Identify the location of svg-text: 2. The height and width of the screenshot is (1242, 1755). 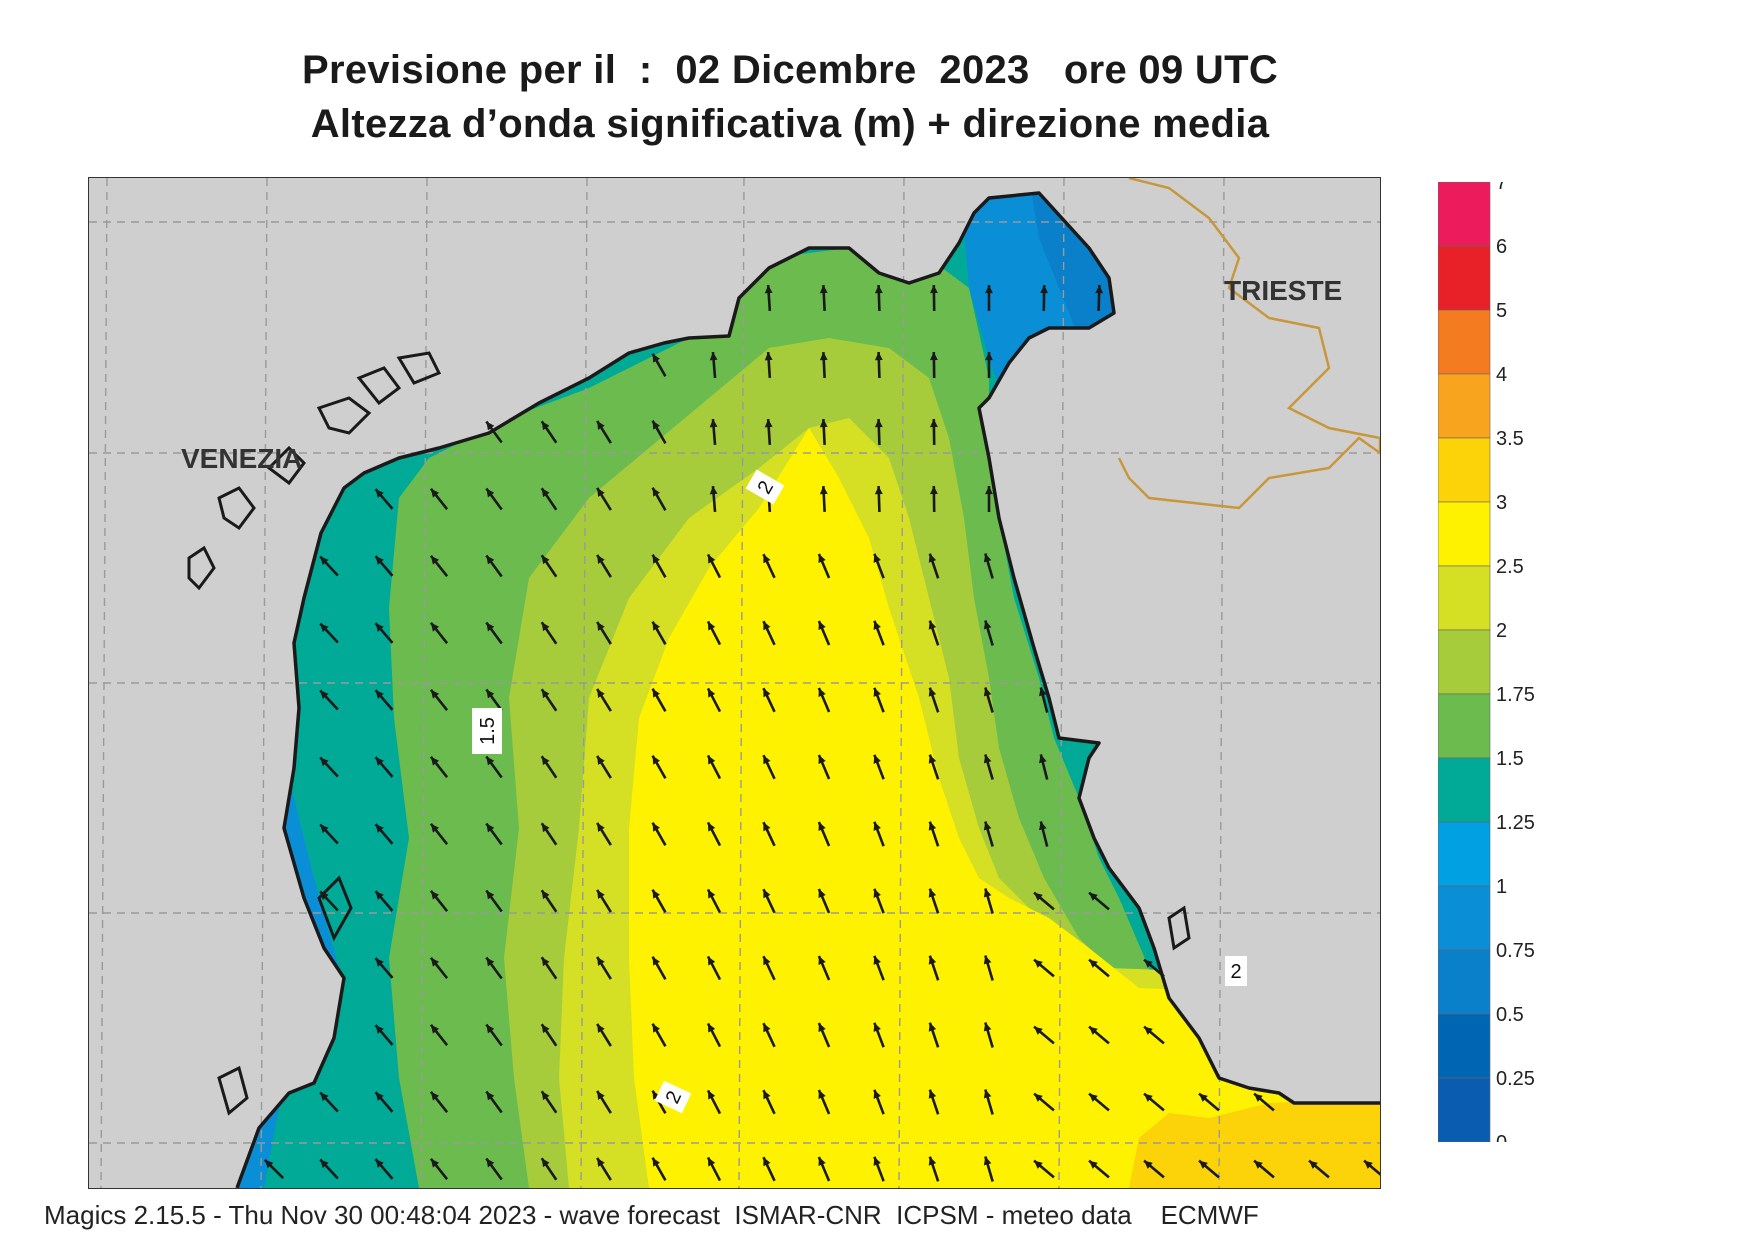
(1235, 972).